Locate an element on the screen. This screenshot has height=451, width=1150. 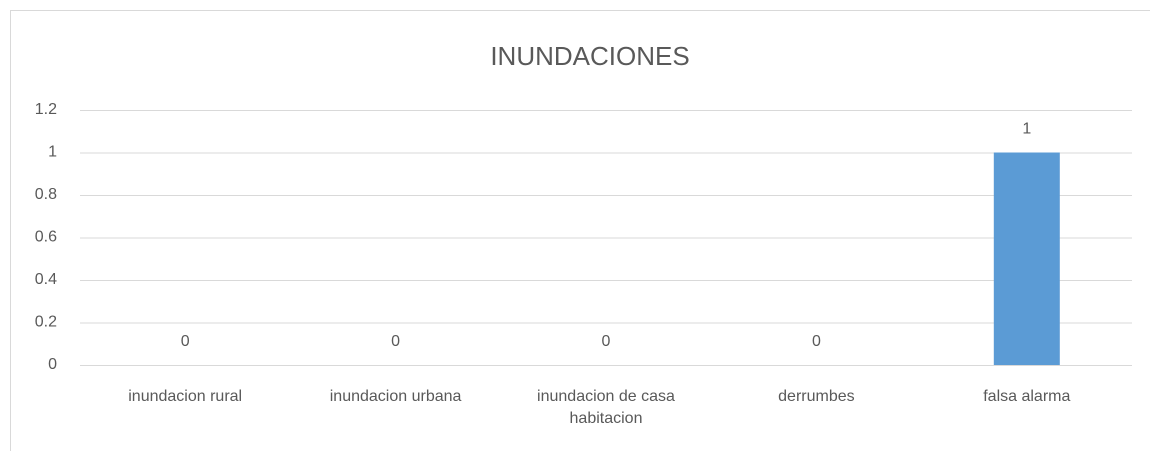
chart-title: INUNDACIONES is located at coordinates (589, 56).